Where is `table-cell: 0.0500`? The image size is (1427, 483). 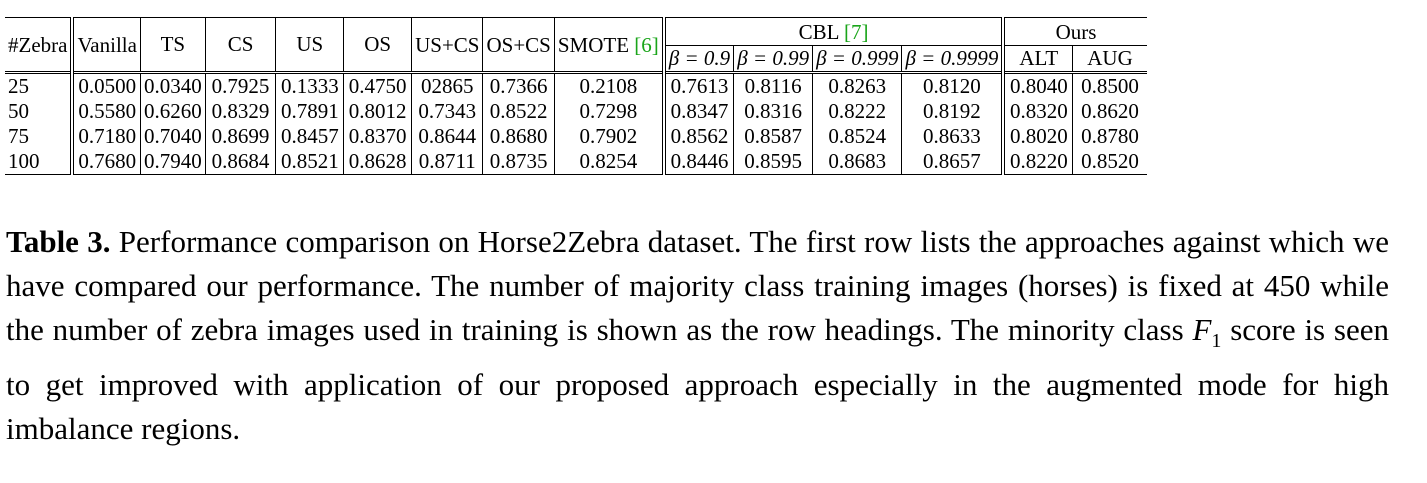
table-cell: 0.0500 is located at coordinates (106, 85).